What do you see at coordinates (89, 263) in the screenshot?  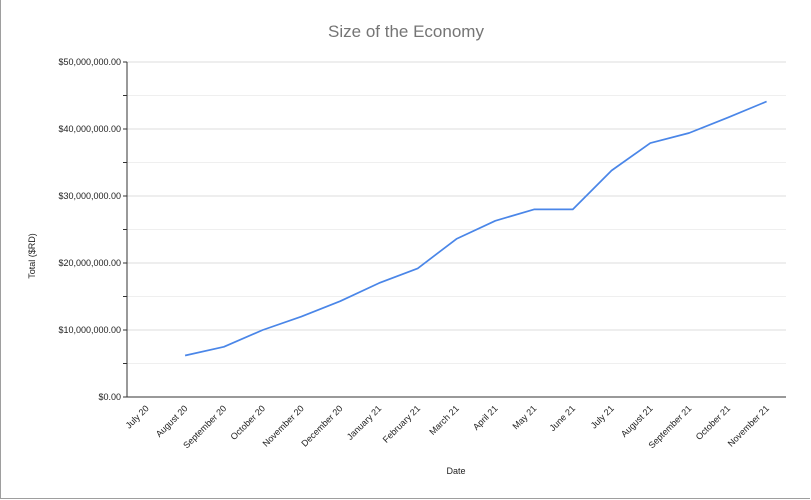 I see `y-tick-label: $20,000,000.00` at bounding box center [89, 263].